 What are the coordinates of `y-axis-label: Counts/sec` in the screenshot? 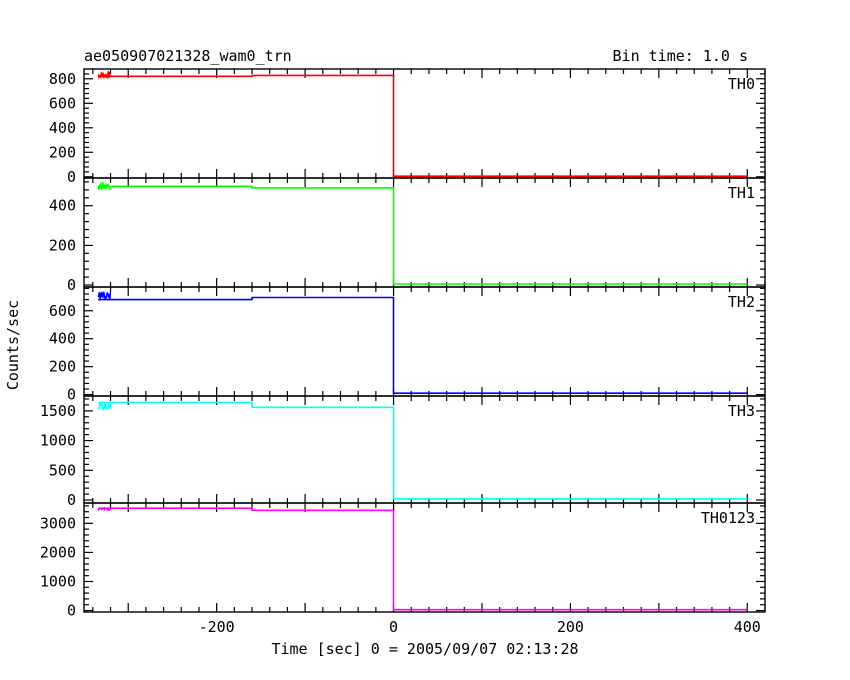 It's located at (13, 345).